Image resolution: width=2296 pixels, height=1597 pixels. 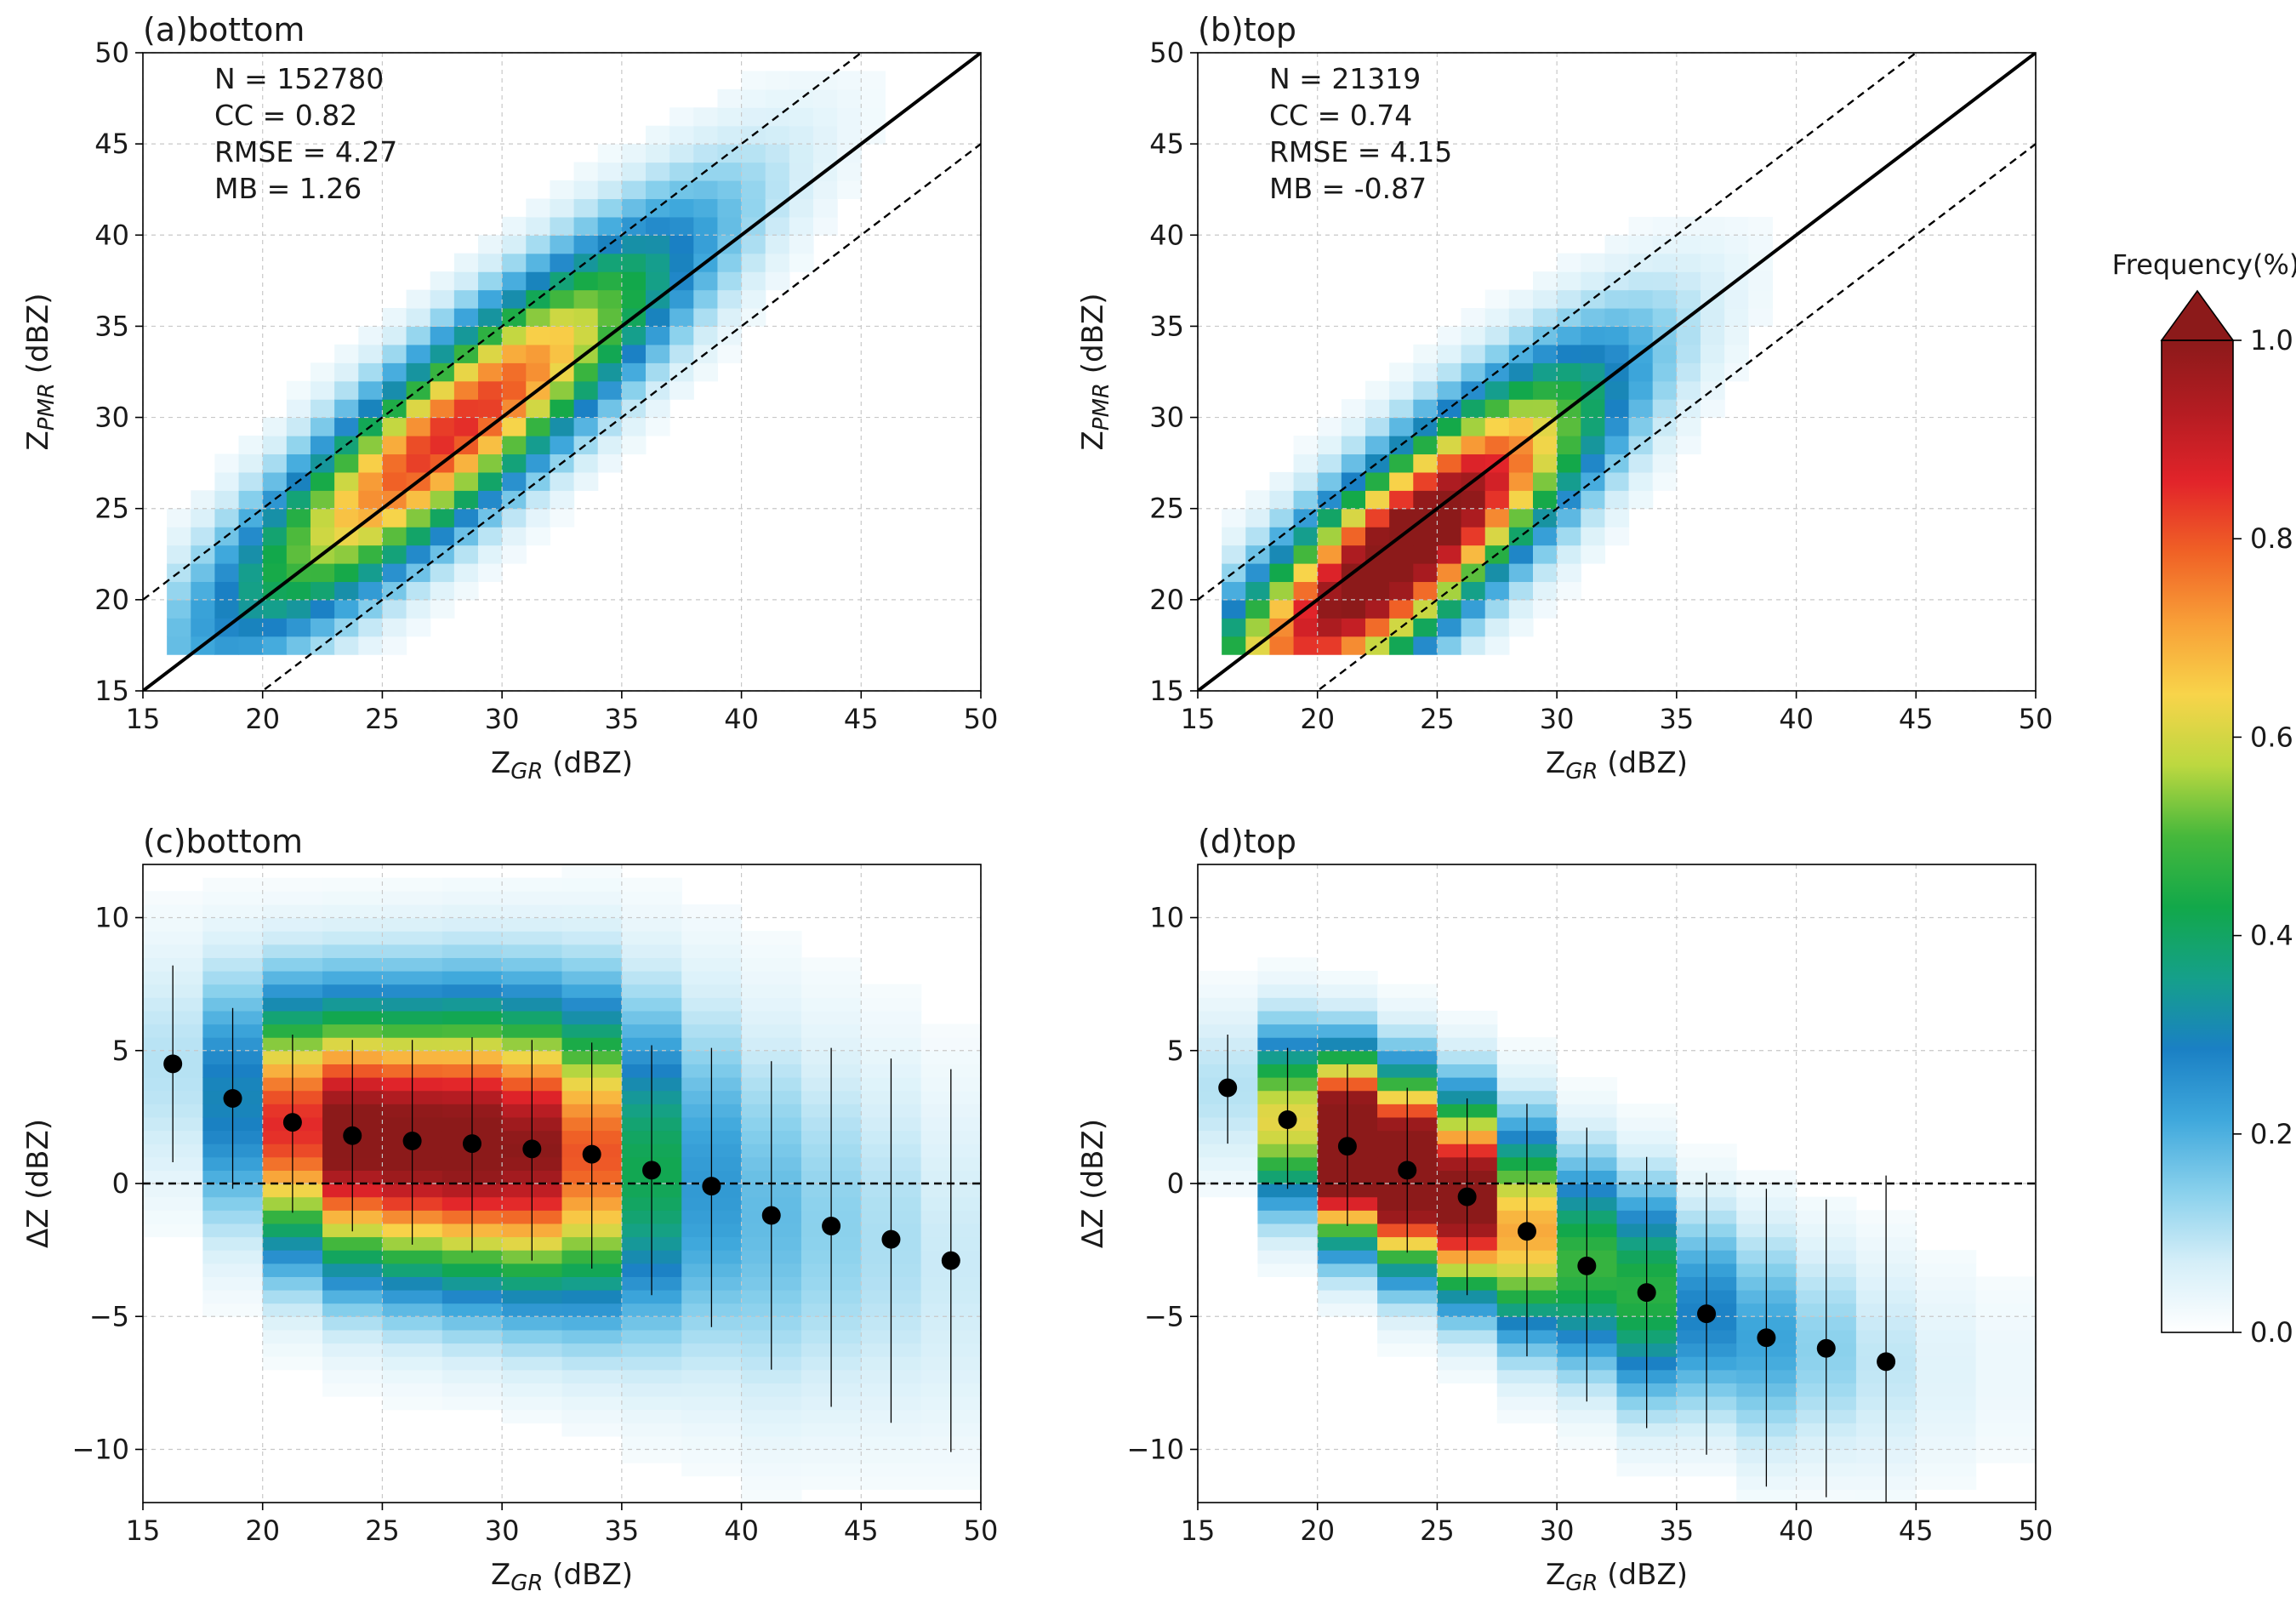 What do you see at coordinates (2197, 315) in the screenshot?
I see `colorbar-extend-arrow` at bounding box center [2197, 315].